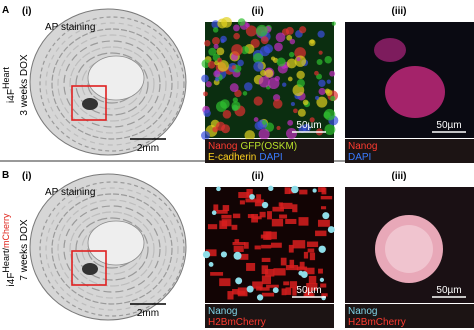 Image resolution: width=474 pixels, height=330 pixels. Describe the element at coordinates (245, 157) in the screenshot. I see `legend-line: E-cadherin DAPI` at that location.